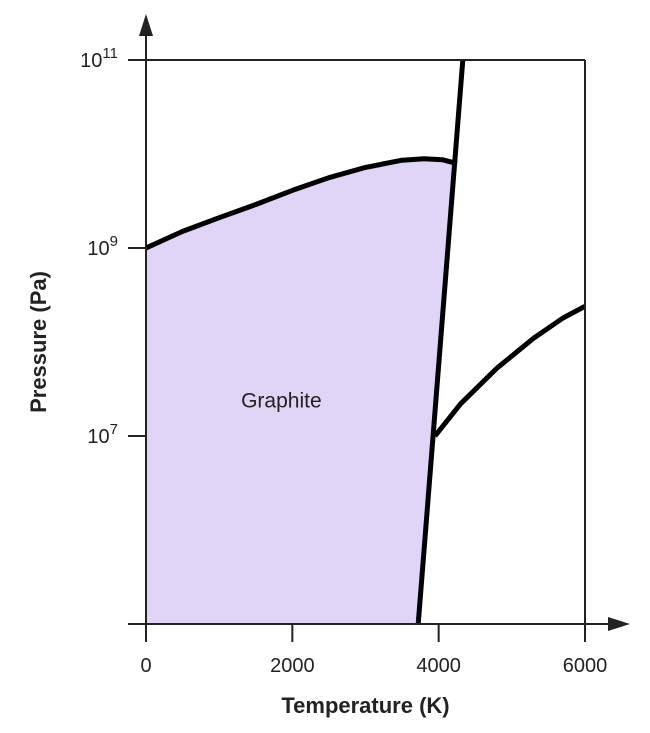 The height and width of the screenshot is (733, 650). I want to click on y-tick-label: 10¹¹, so click(99, 58).